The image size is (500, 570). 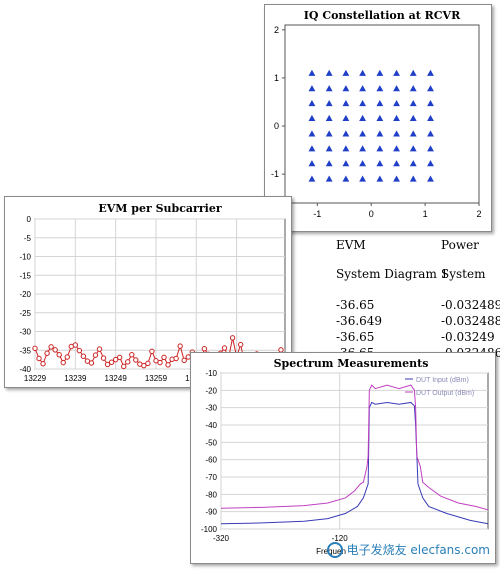 I want to click on y-tick-label: -20, so click(x=25, y=294).